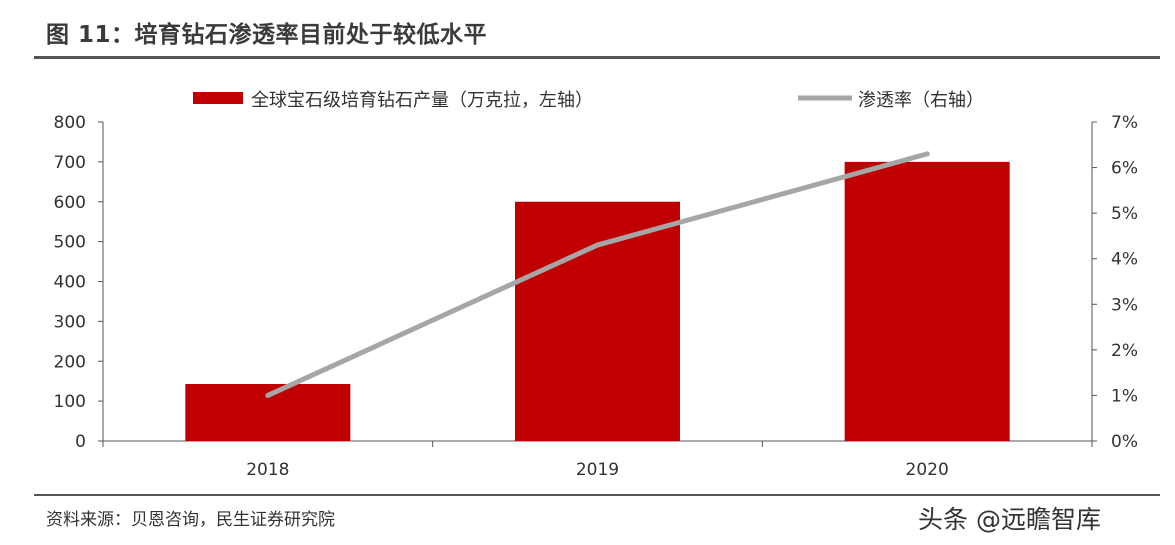 The width and height of the screenshot is (1175, 545). Describe the element at coordinates (190, 520) in the screenshot. I see `source-note: 资料来源：贝恩咨询，民生证券研究院` at that location.